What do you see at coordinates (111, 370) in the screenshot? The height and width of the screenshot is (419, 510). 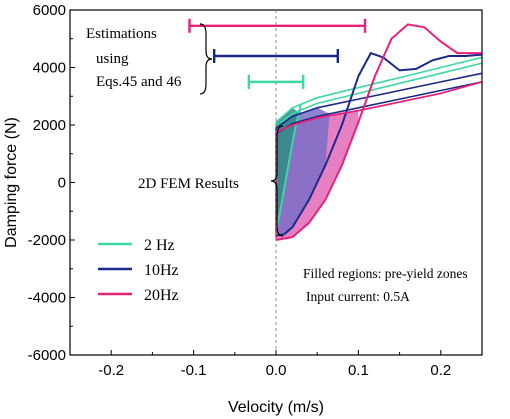 I see `x-tick-label: -0.2` at bounding box center [111, 370].